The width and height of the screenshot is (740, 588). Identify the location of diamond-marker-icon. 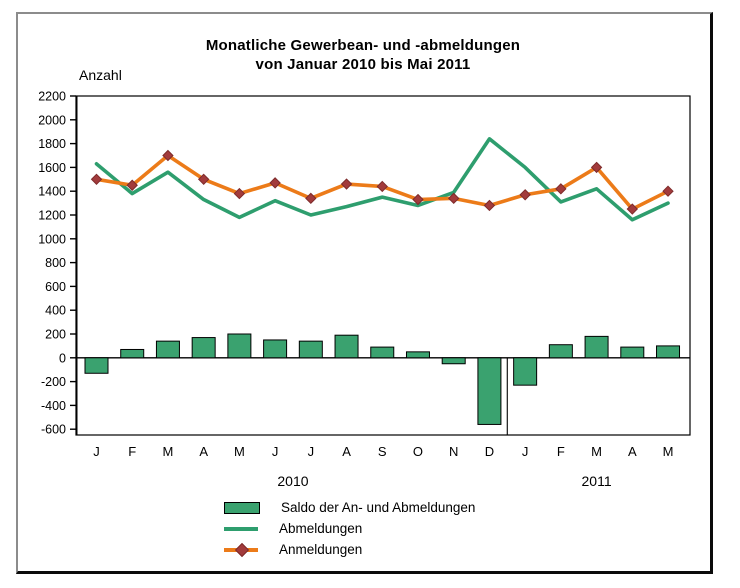
(242, 549).